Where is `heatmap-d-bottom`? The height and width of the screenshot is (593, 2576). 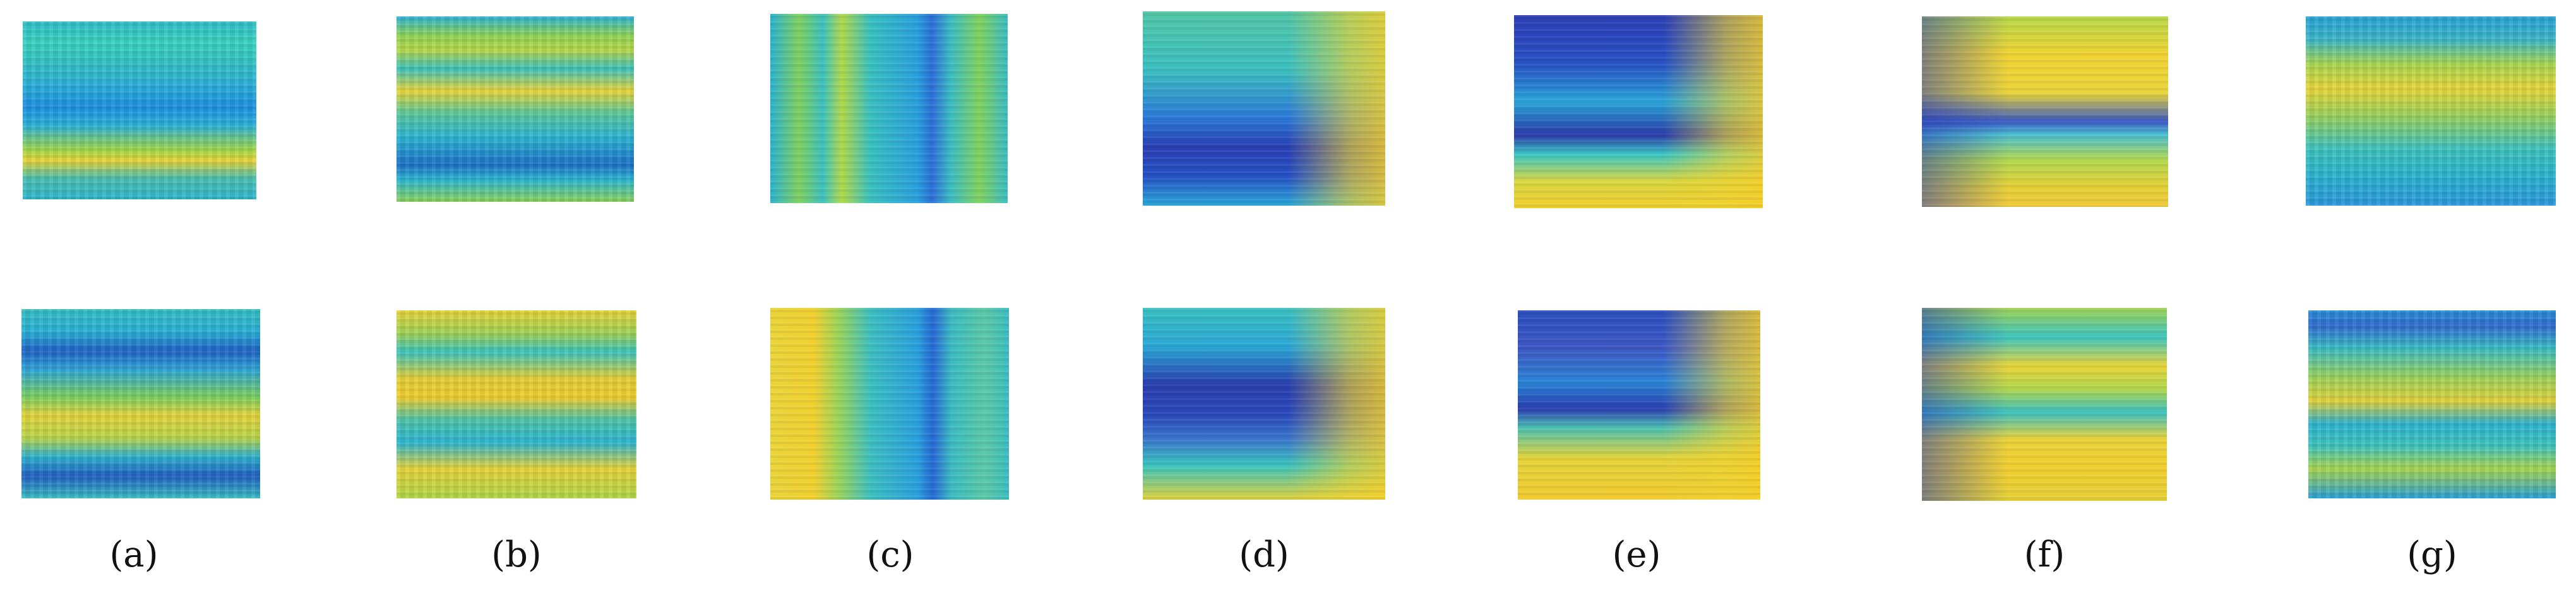 heatmap-d-bottom is located at coordinates (1264, 404).